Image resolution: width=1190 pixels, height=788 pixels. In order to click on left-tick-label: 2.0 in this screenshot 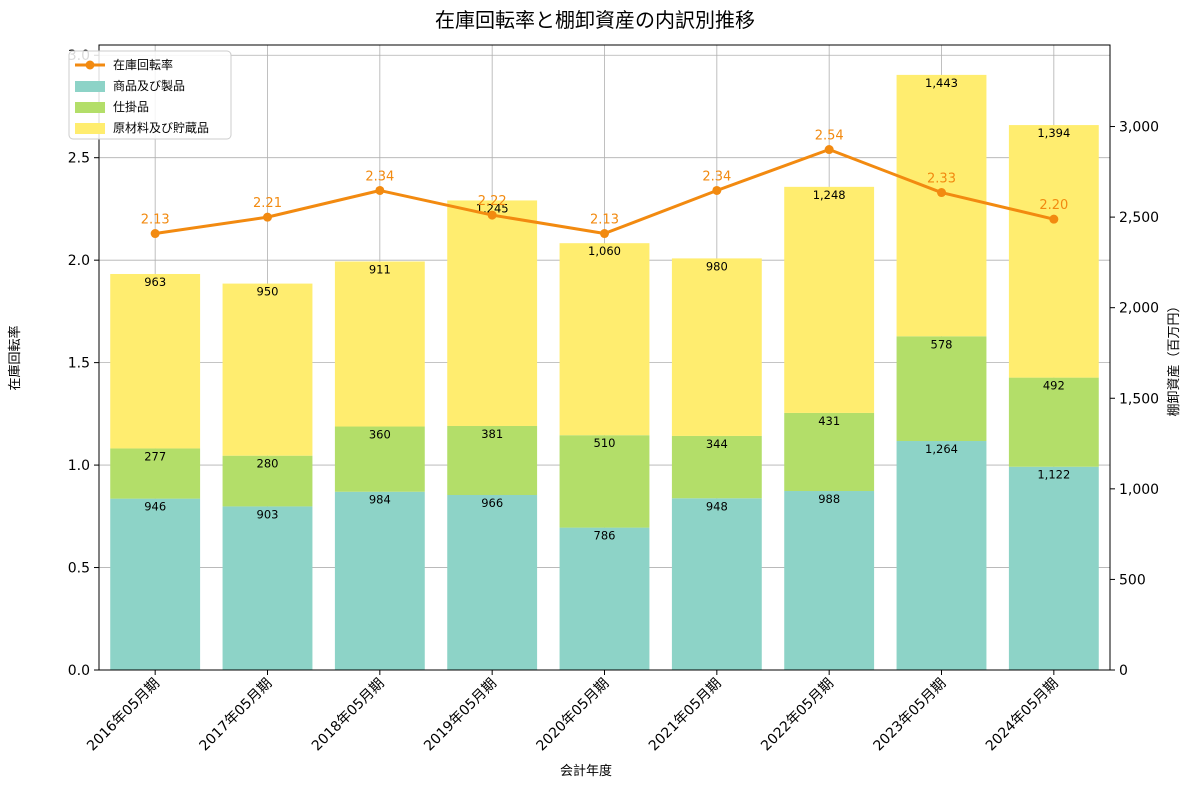, I will do `click(79, 261)`.